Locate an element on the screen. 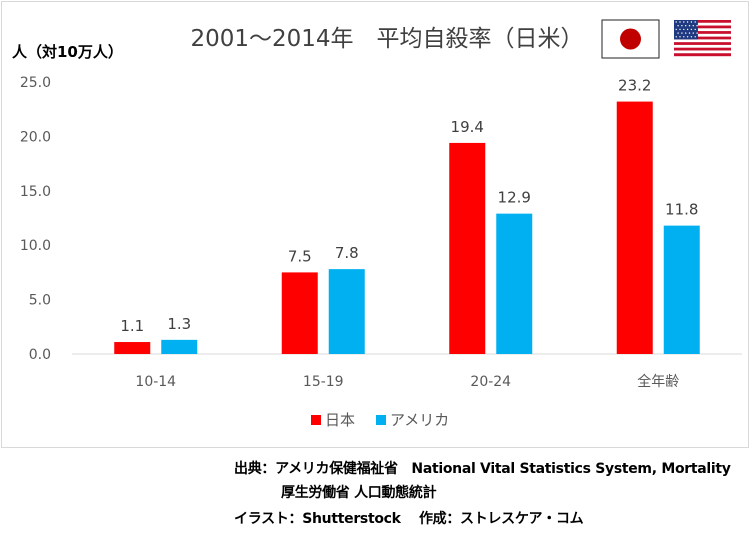 The height and width of the screenshot is (550, 752). x-tick-label: 10-14 is located at coordinates (155, 382).